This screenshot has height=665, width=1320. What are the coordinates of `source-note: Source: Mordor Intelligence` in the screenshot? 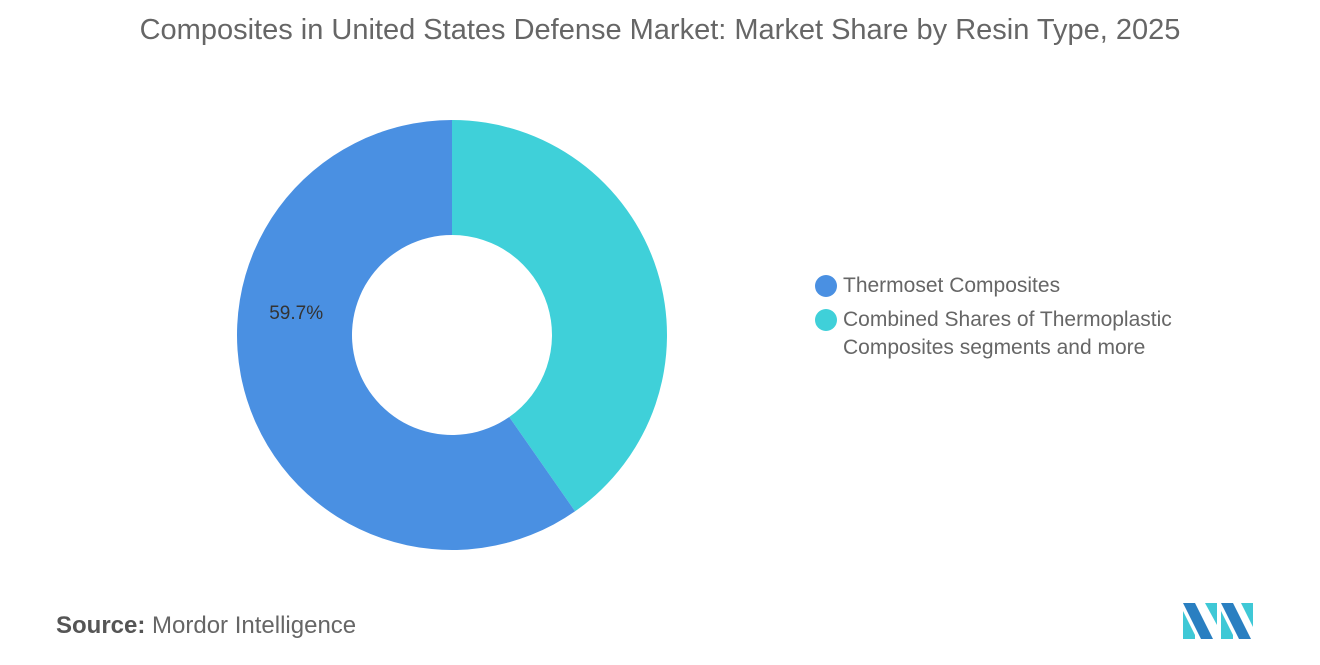 It's located at (206, 626).